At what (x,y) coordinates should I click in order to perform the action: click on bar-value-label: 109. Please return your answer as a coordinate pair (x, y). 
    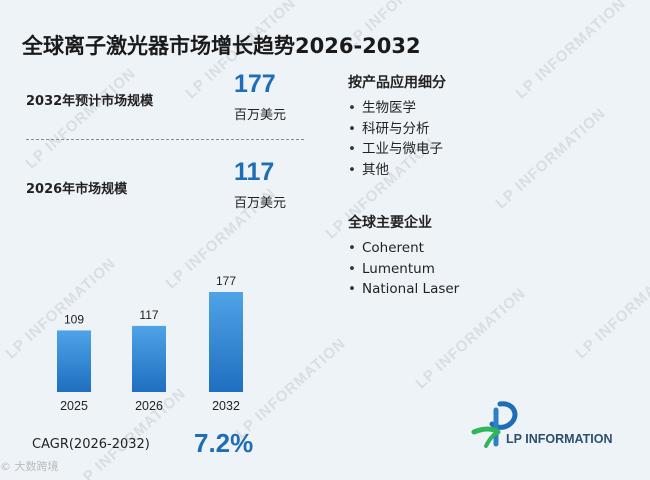
    Looking at the image, I should click on (74, 319).